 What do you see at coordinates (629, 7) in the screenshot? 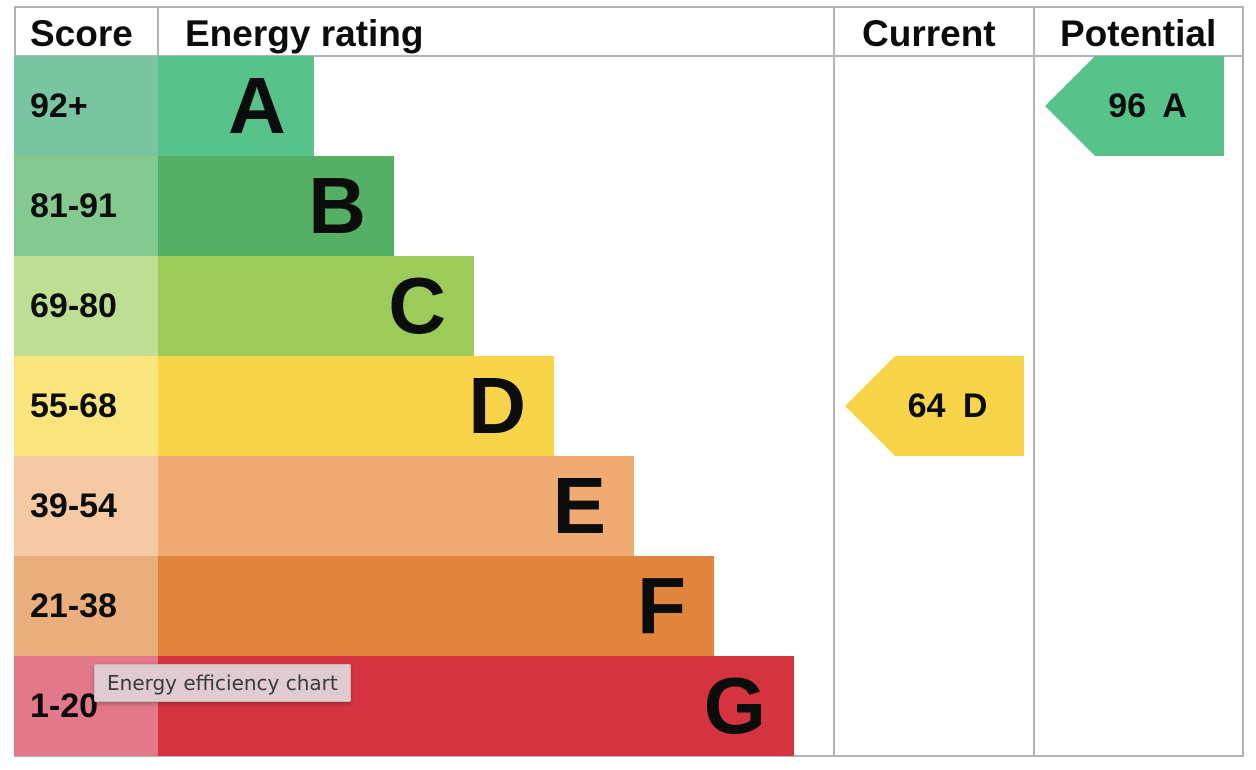
I see `table-top-border` at bounding box center [629, 7].